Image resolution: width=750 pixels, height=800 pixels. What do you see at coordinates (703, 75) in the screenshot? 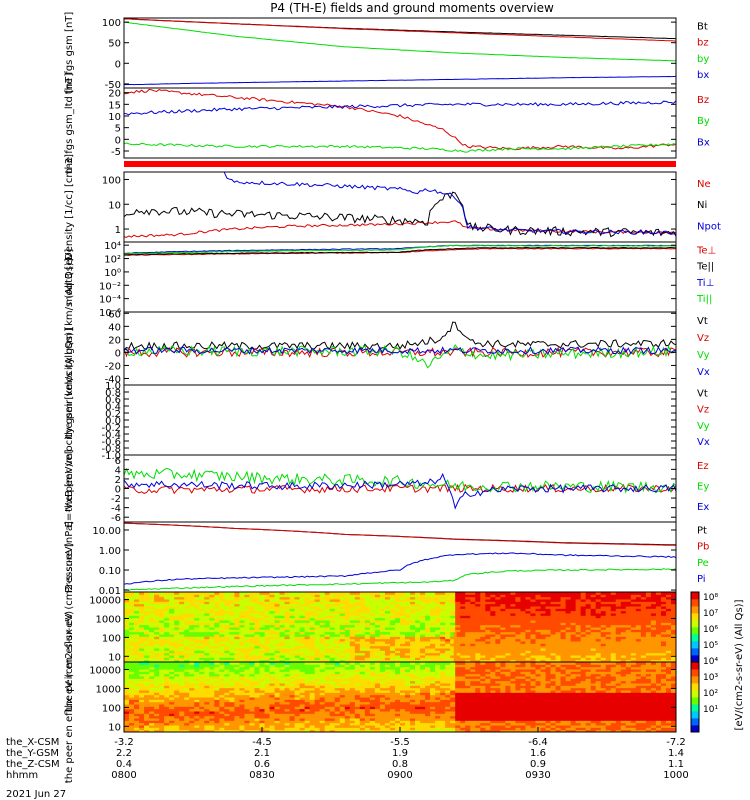
I see `legend-label-bx: bx` at bounding box center [703, 75].